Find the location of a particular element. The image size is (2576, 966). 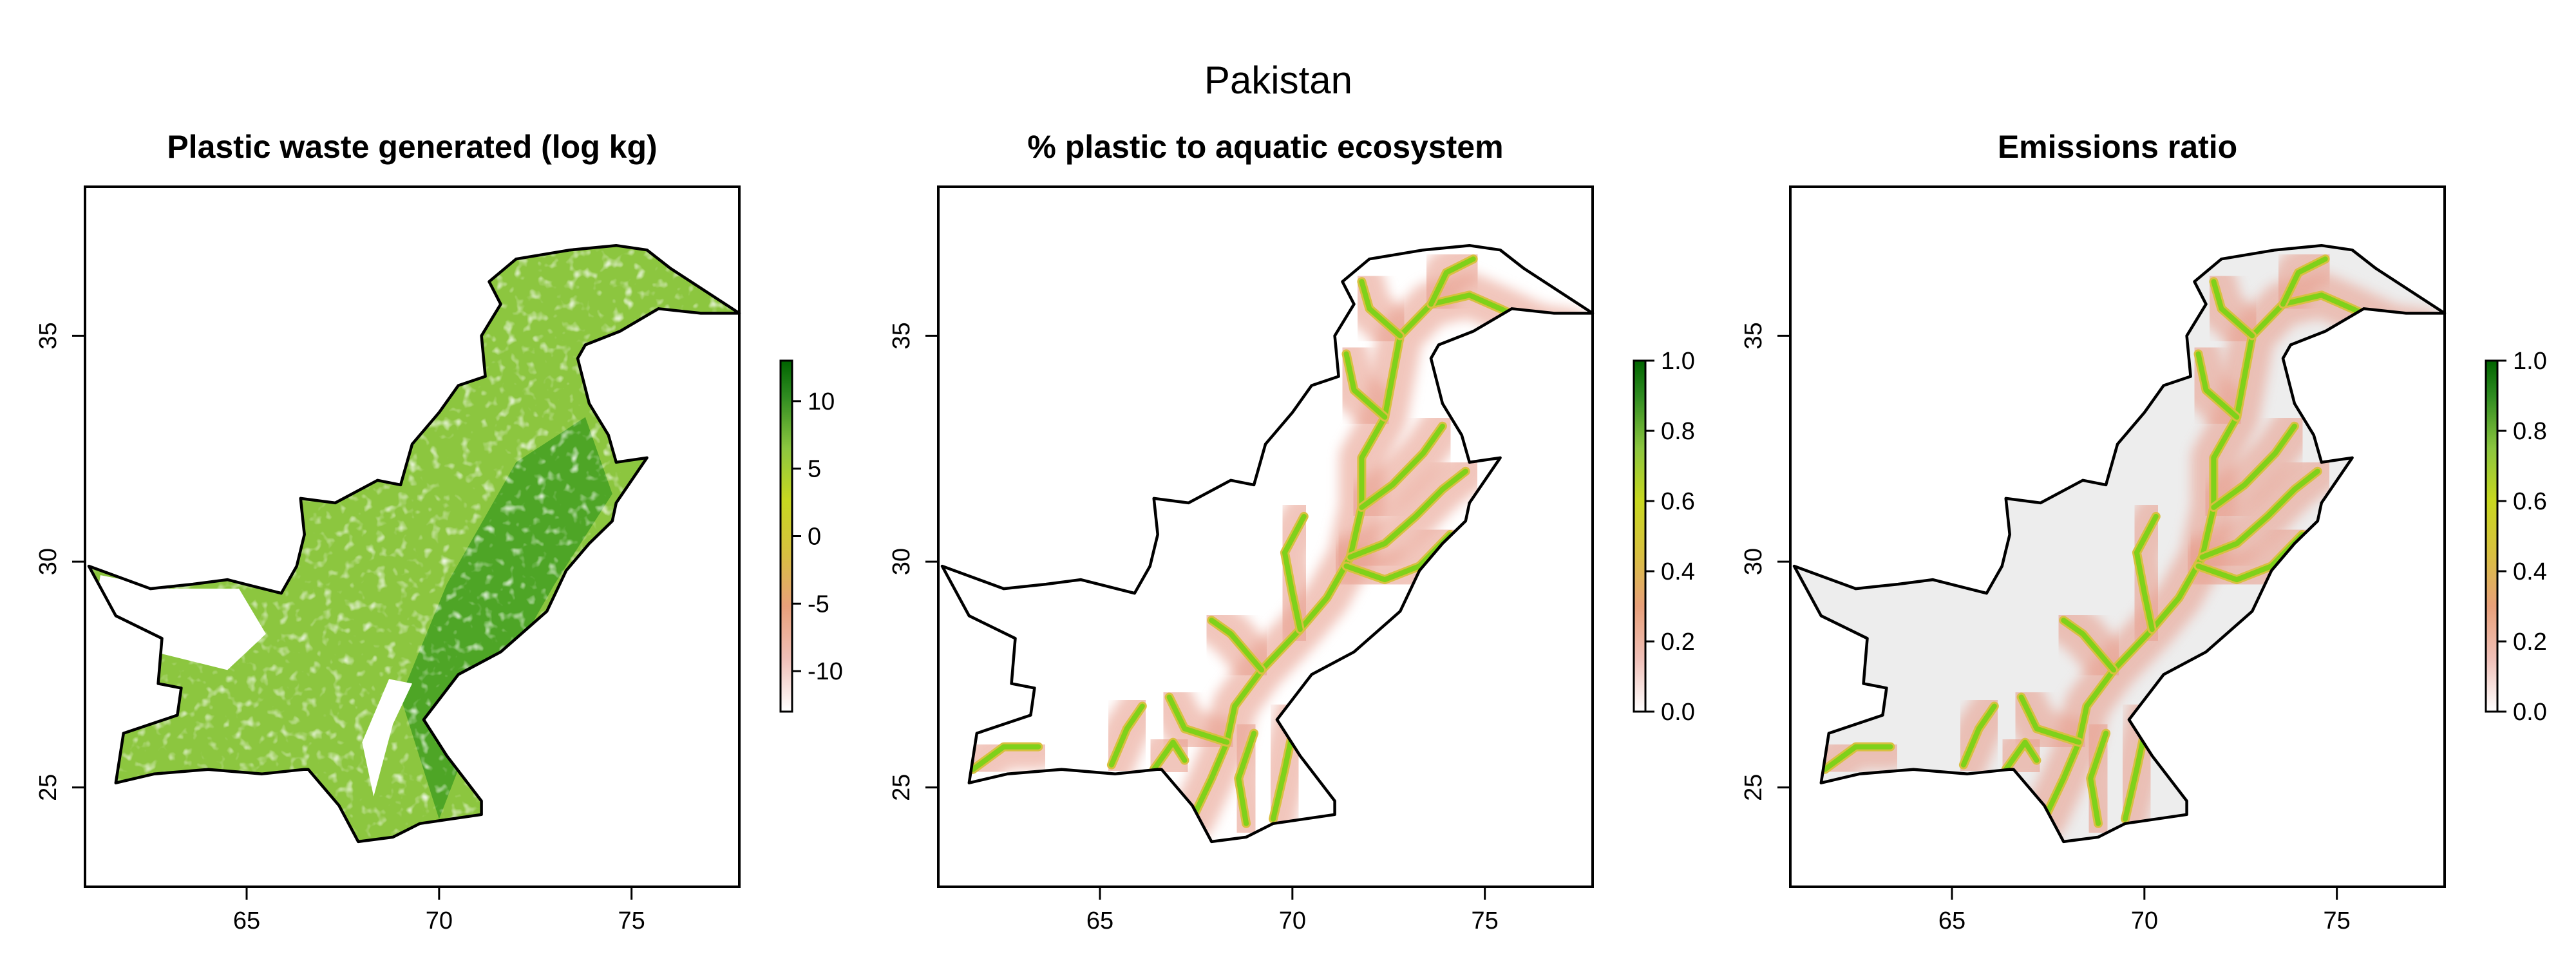

legend-tick-label: 5 is located at coordinates (814, 469).